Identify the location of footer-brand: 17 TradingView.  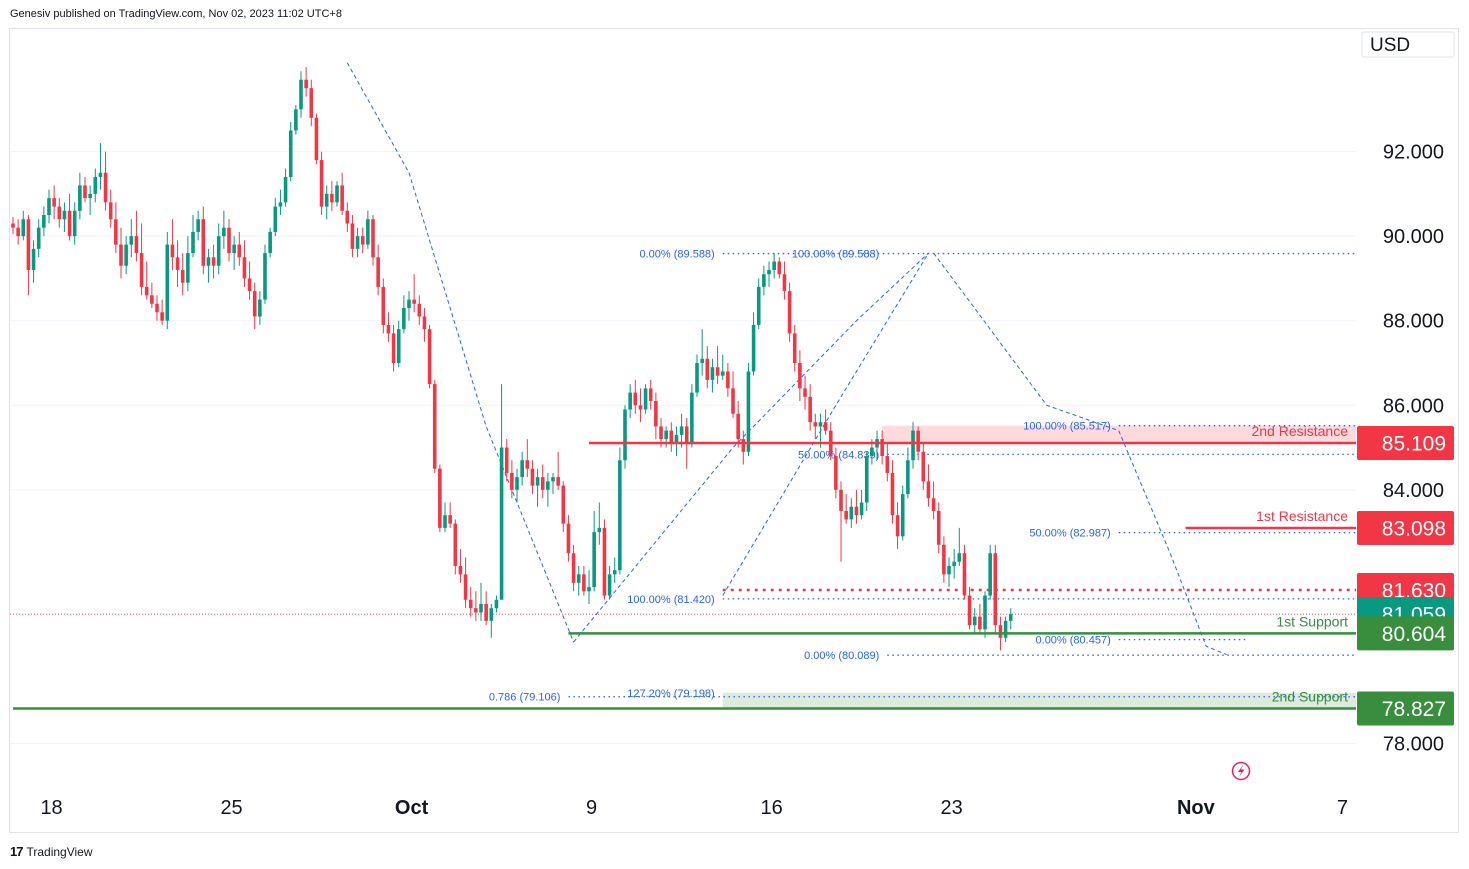
(51, 851).